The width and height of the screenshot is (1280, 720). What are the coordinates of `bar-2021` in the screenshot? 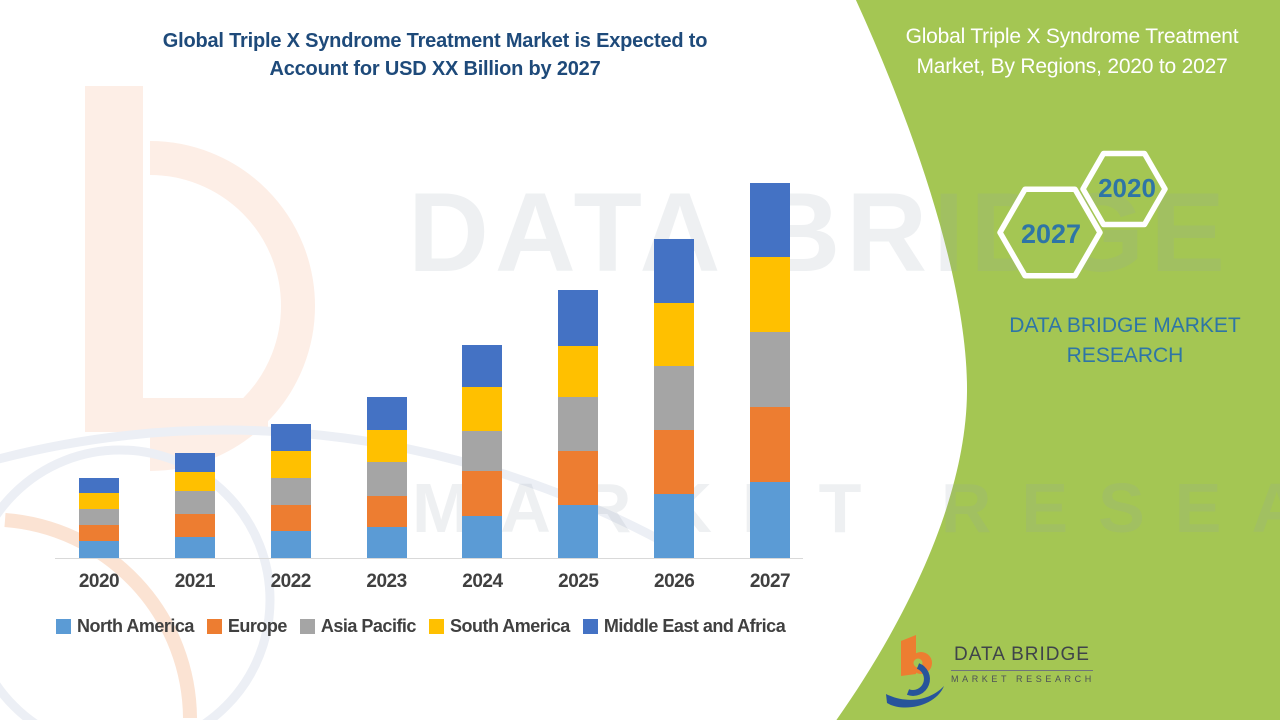 It's located at (194, 505).